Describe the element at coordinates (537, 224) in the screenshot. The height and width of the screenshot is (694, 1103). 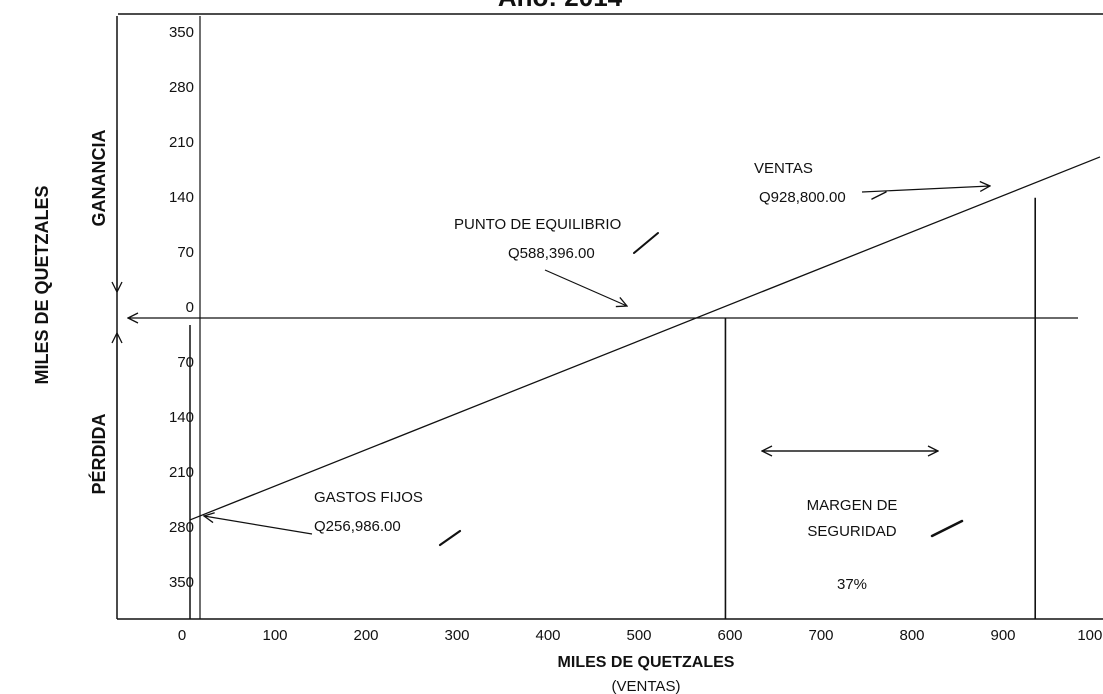
I see `punto-equilibrio-label: PUNTO DE EQUILIBRIO` at that location.